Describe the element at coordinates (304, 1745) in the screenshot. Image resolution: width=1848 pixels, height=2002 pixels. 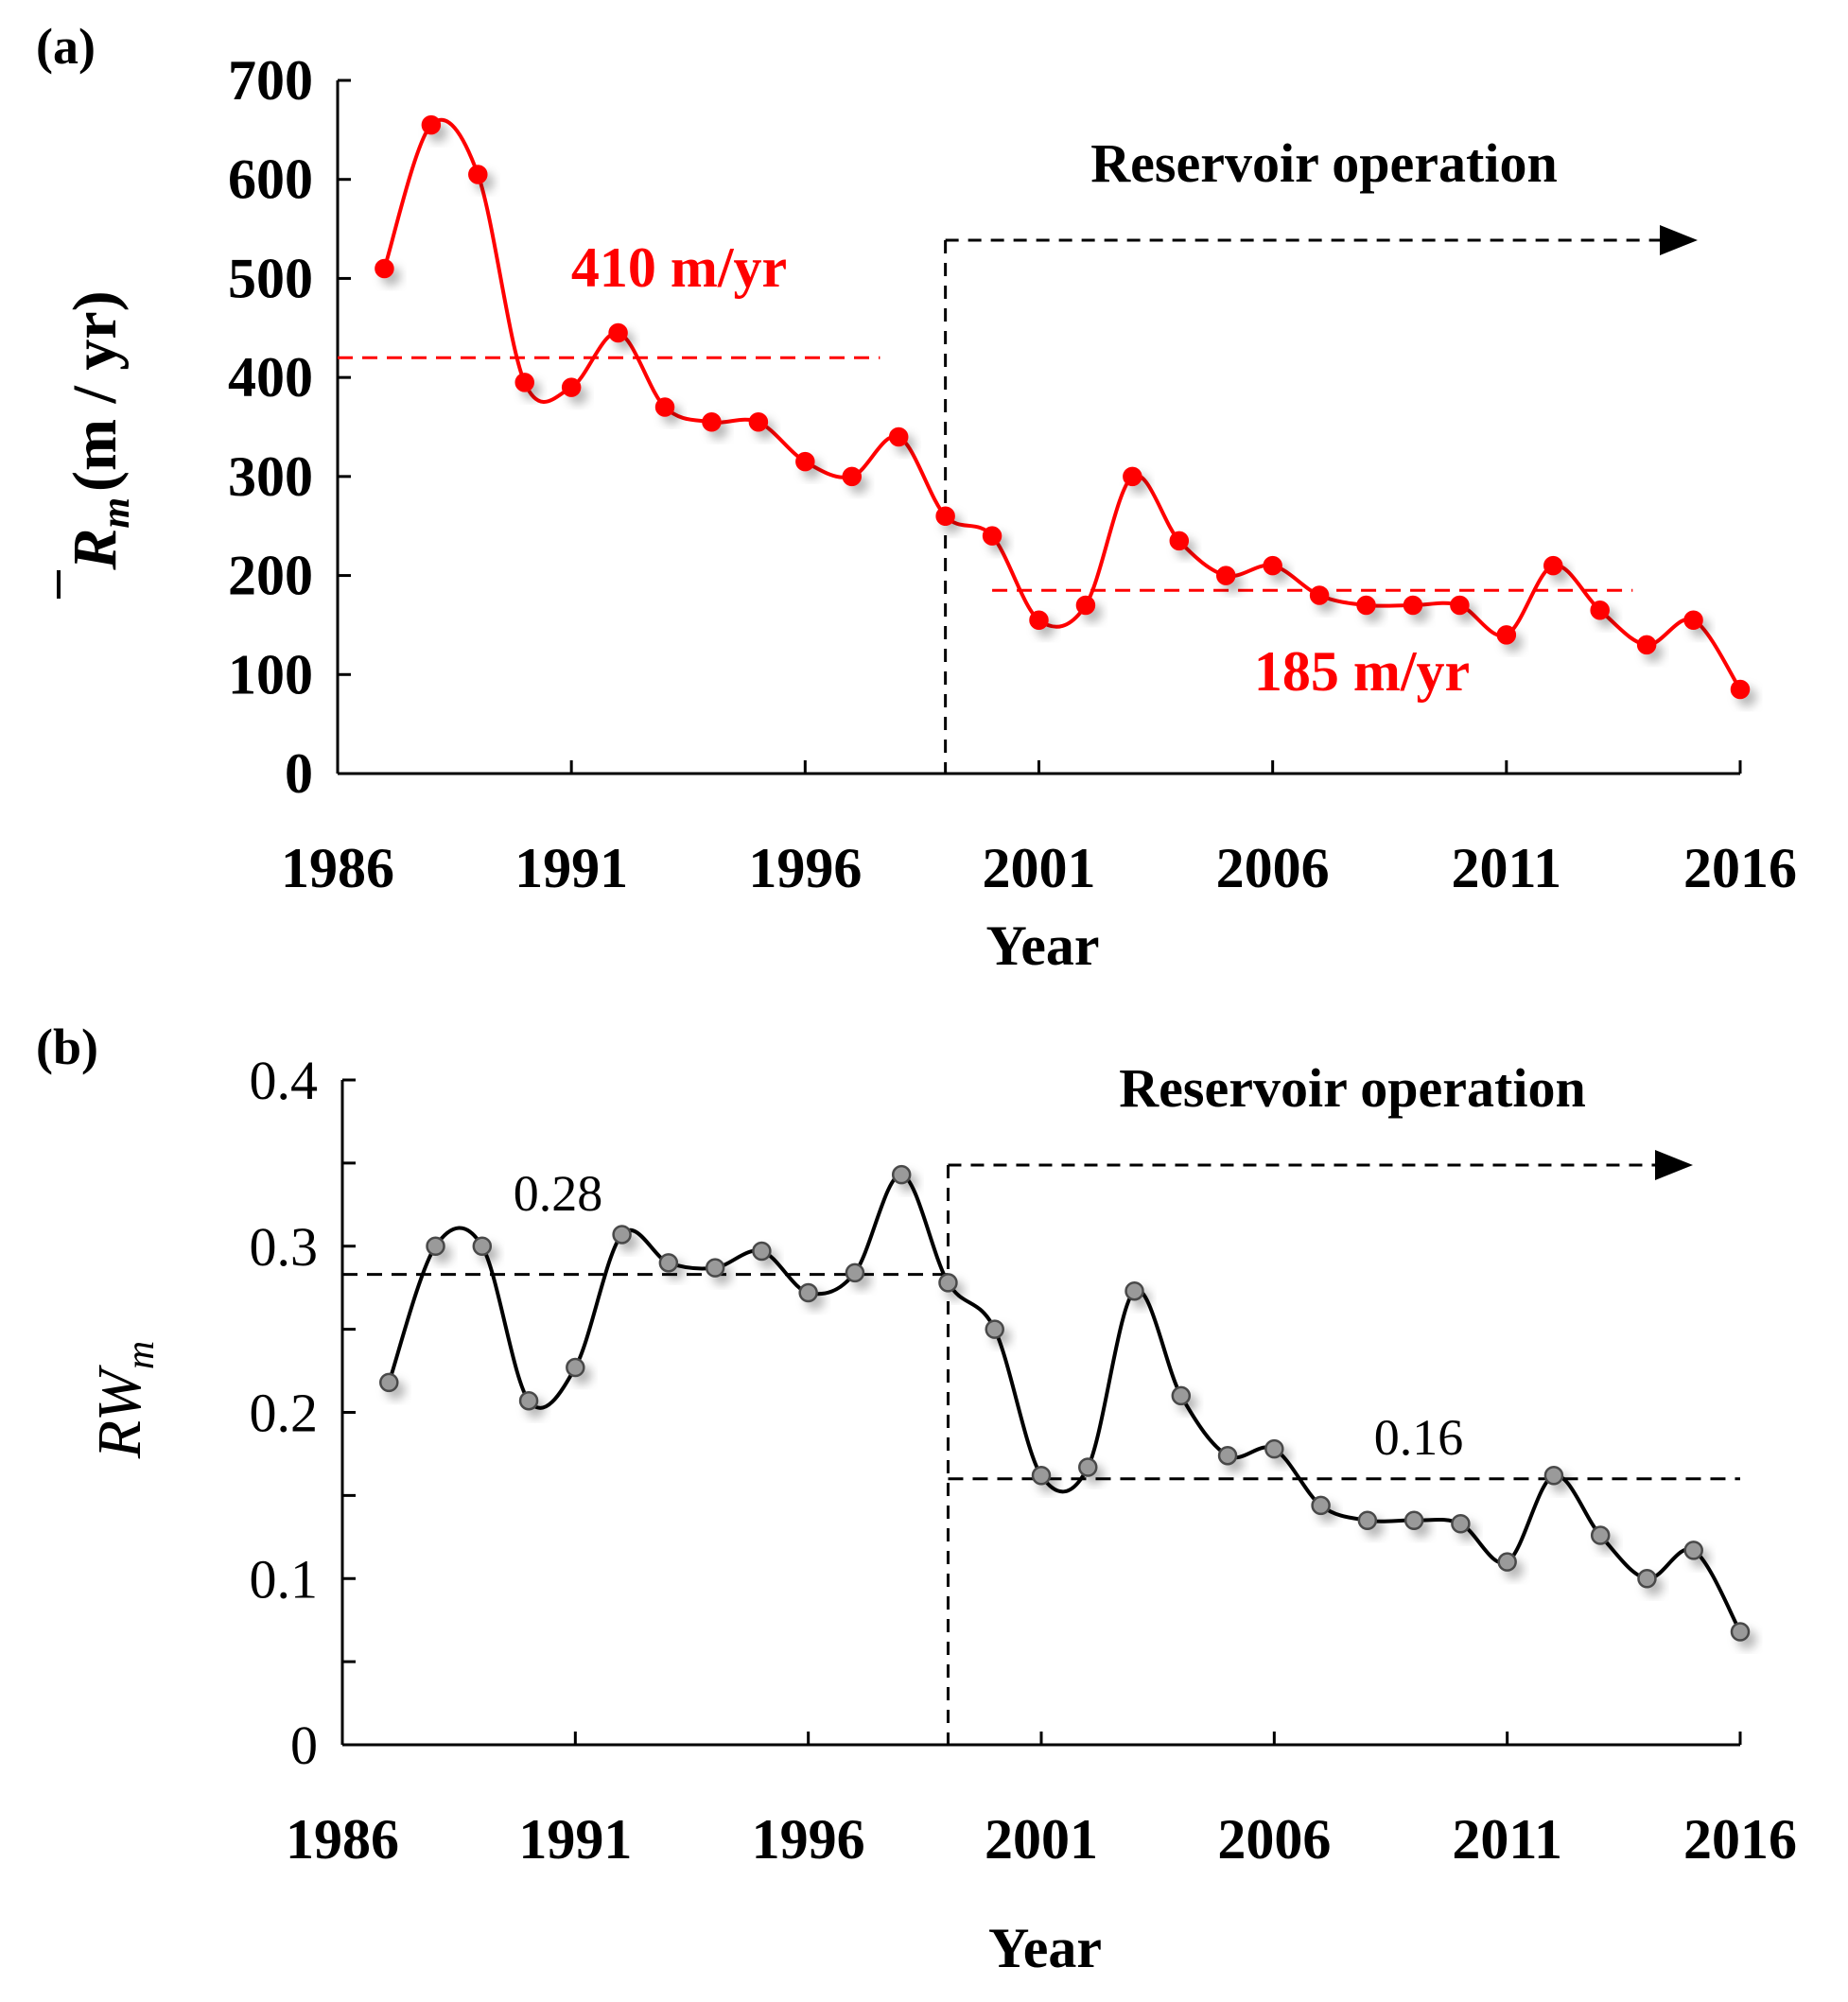
I see `panel-b-ytick-label: 0` at that location.